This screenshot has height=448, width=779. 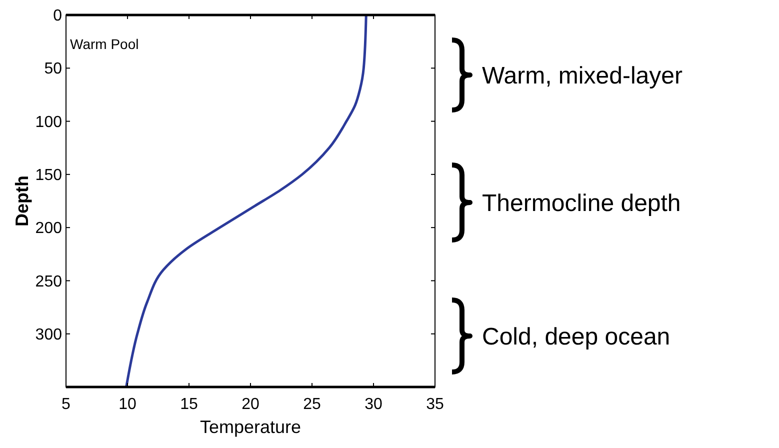 I want to click on text: Thermocline depth, so click(x=581, y=203).